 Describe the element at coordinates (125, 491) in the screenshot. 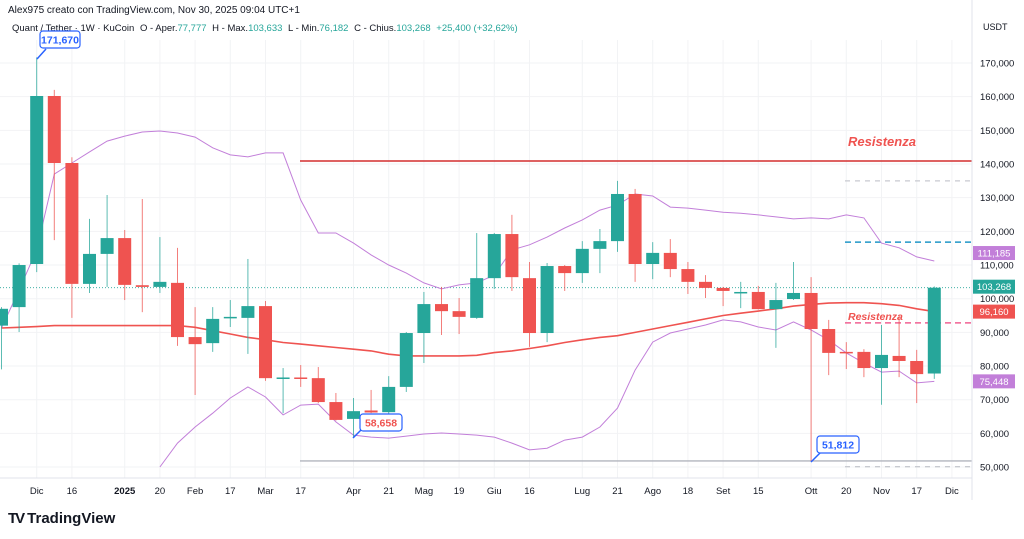

I see `time-tick-label: 2025` at that location.